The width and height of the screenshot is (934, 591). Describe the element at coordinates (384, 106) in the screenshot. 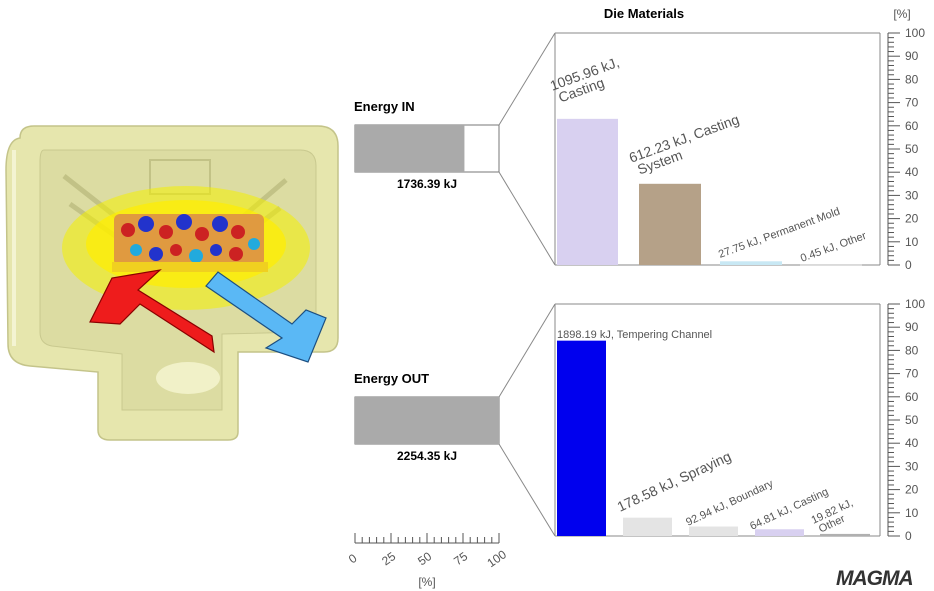

I see `energy-in-label: Energy IN` at that location.